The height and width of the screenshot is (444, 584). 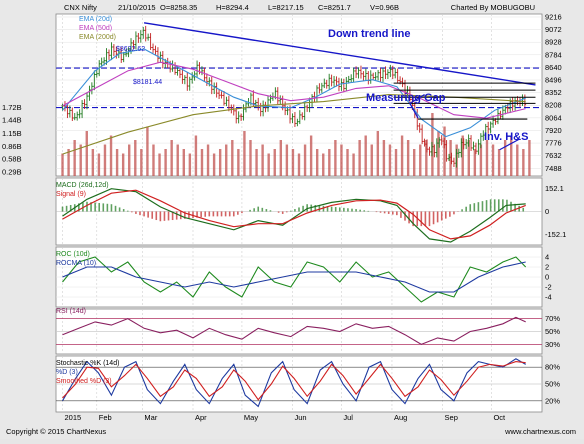 What do you see at coordinates (369, 34) in the screenshot?
I see `annotation-down-trend-line: Down trend line` at bounding box center [369, 34].